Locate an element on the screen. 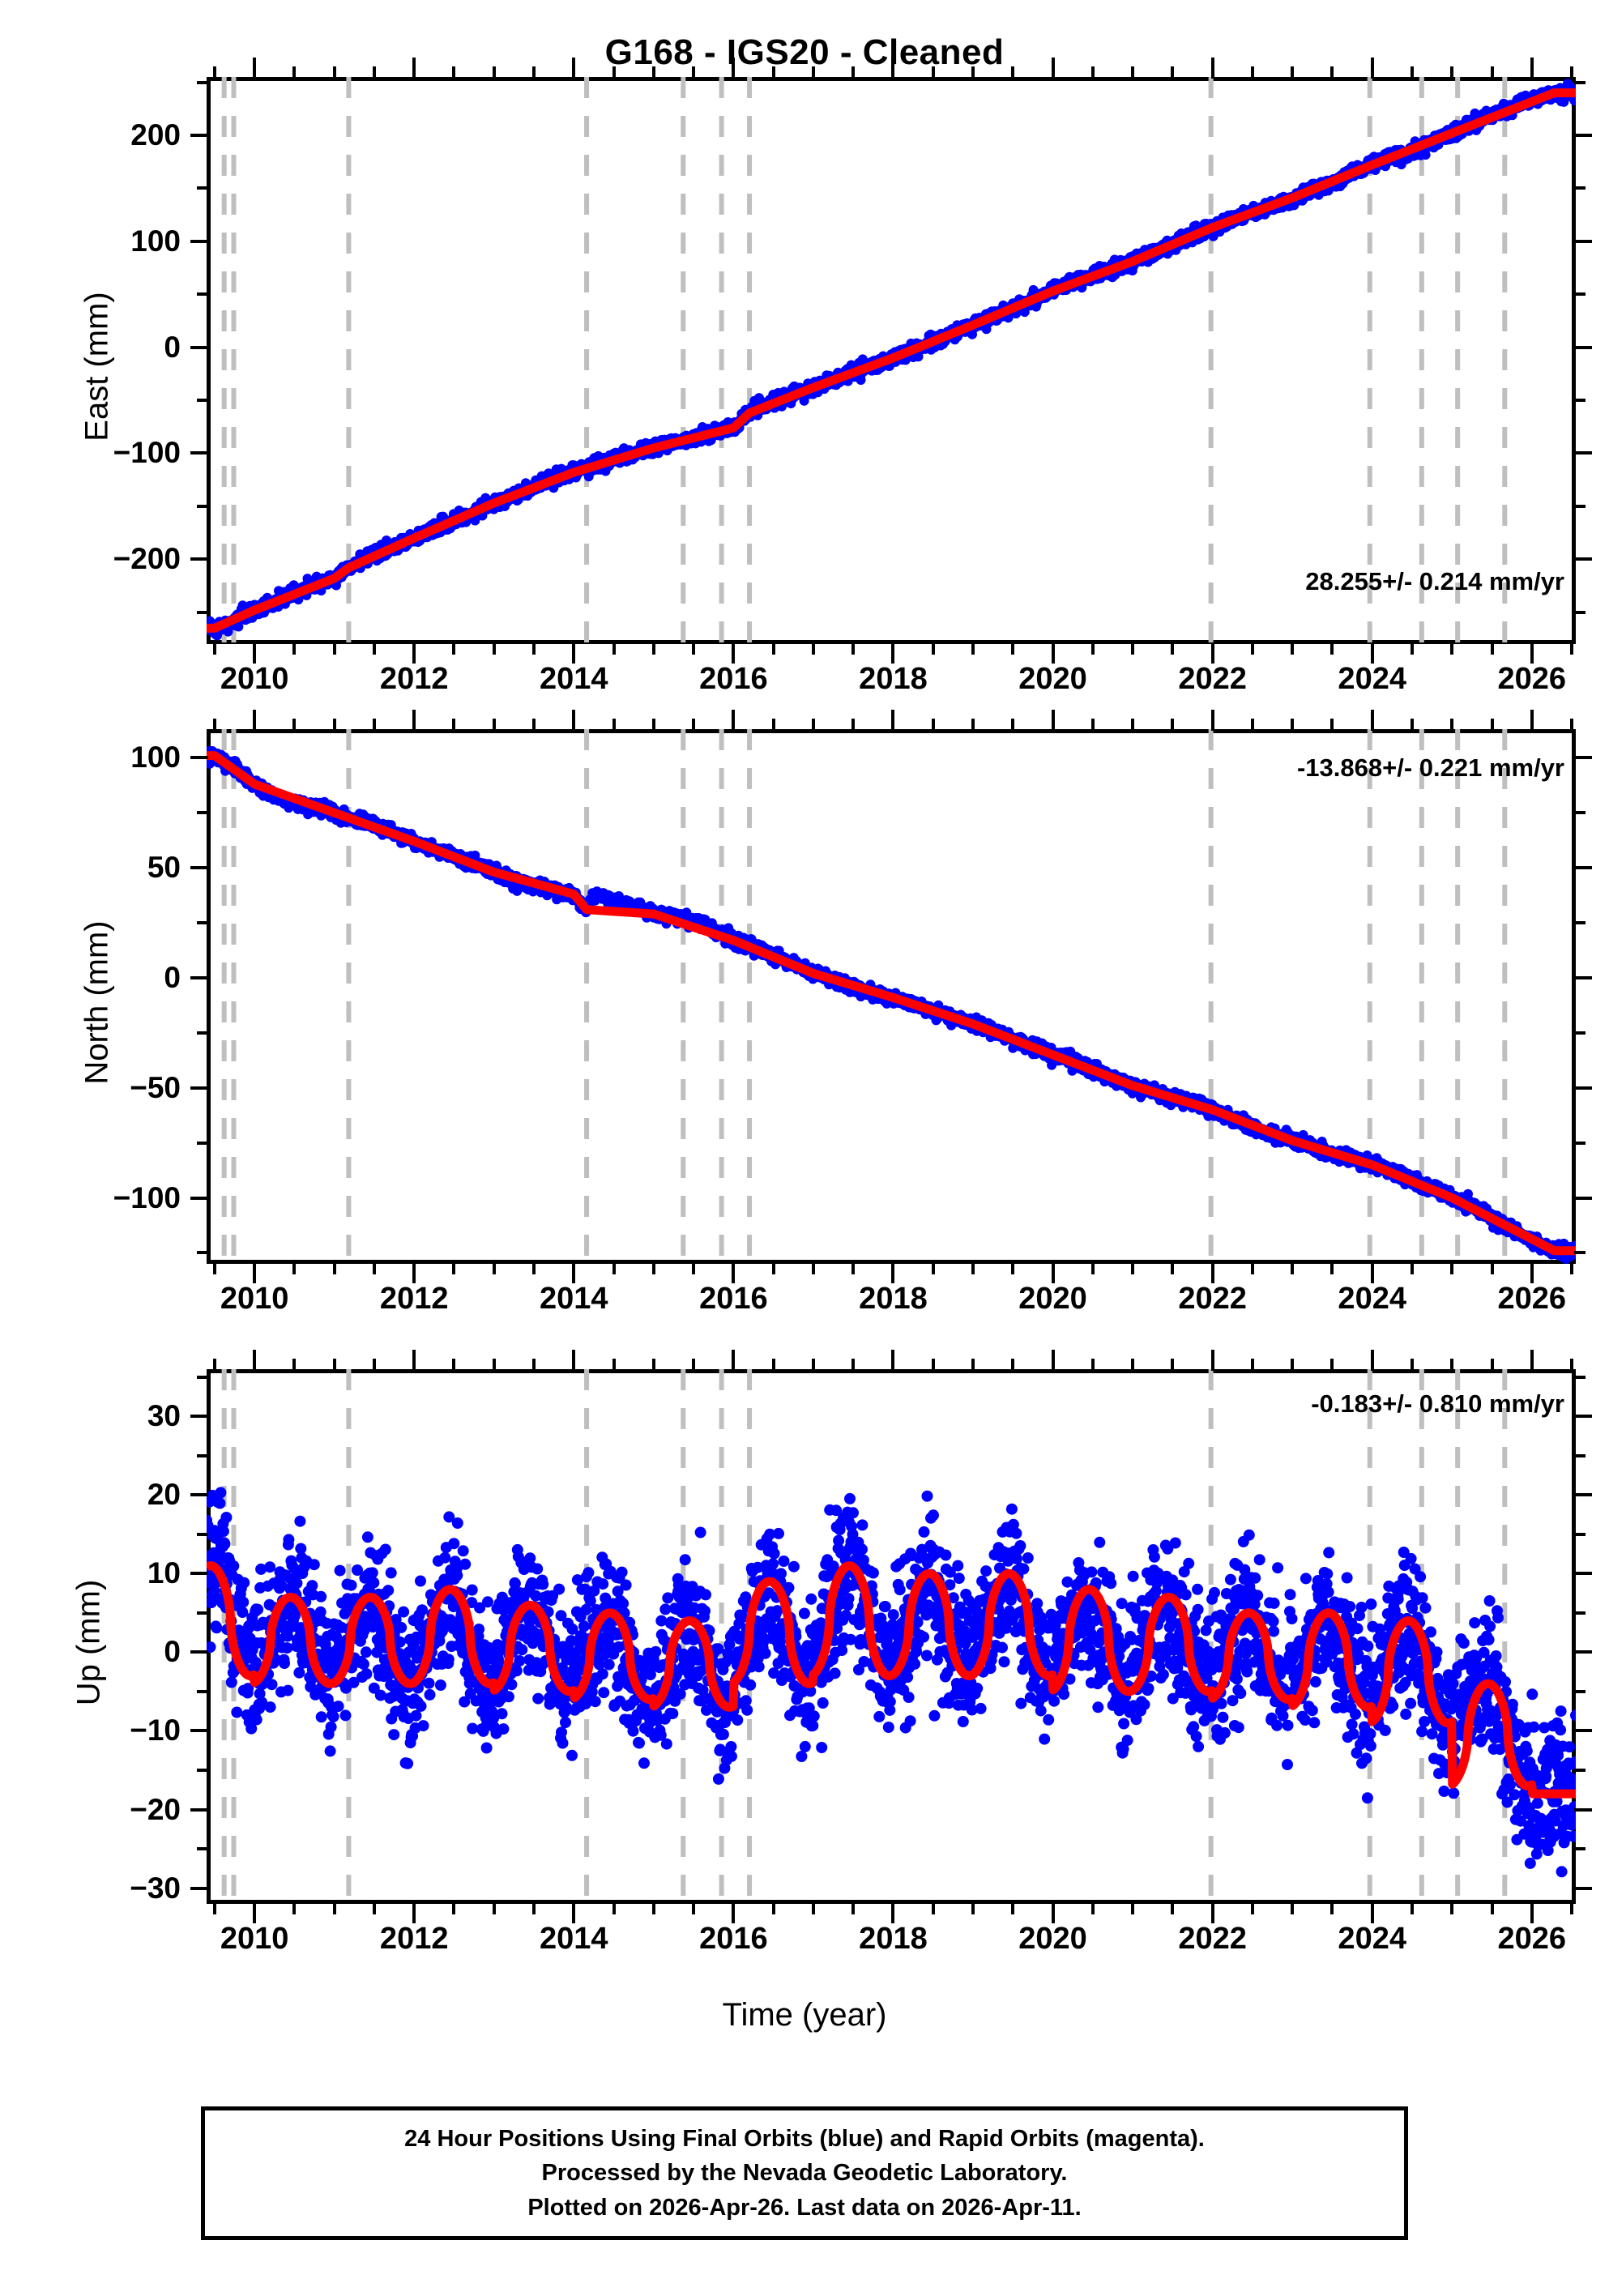 The width and height of the screenshot is (1609, 2296). y-tick-label: 0 is located at coordinates (172, 977).